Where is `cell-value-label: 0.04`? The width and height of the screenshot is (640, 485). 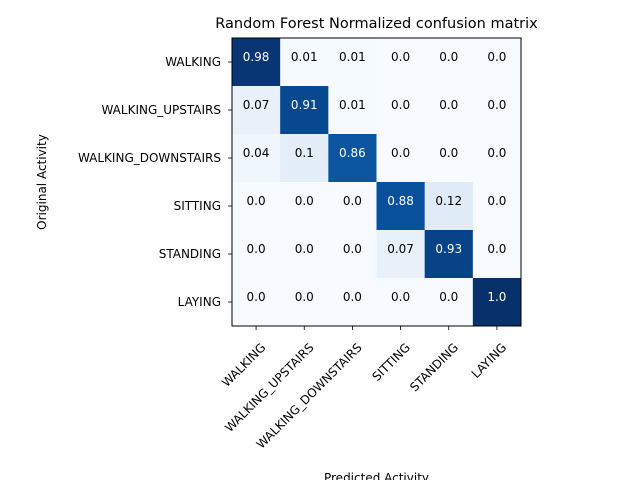
cell-value-label: 0.04 is located at coordinates (256, 153).